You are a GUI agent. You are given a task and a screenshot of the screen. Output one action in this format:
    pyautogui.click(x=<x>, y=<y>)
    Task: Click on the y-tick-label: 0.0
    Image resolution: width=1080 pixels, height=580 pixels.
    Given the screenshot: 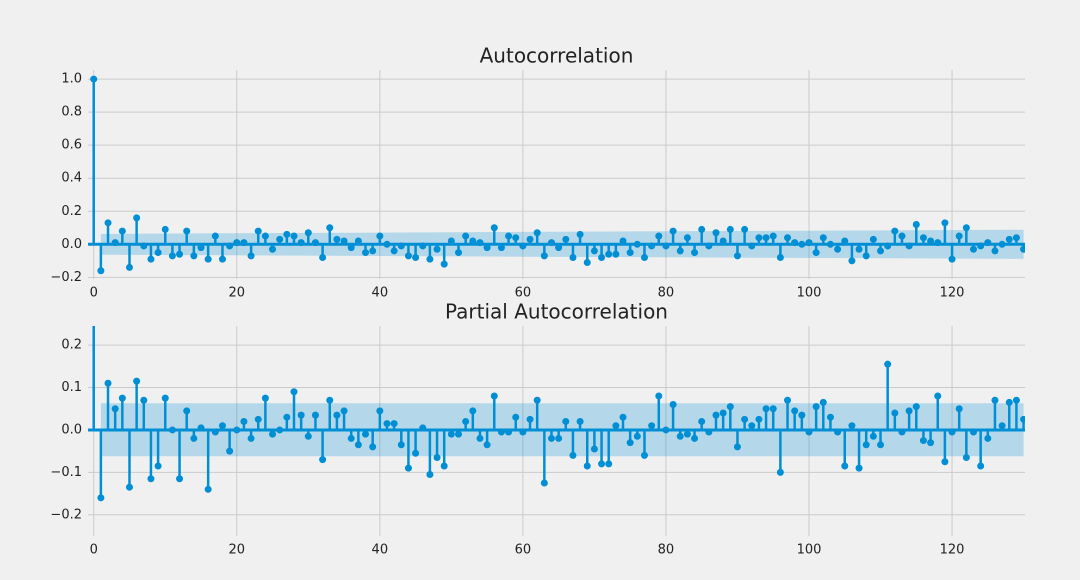 What is the action you would take?
    pyautogui.click(x=71, y=429)
    